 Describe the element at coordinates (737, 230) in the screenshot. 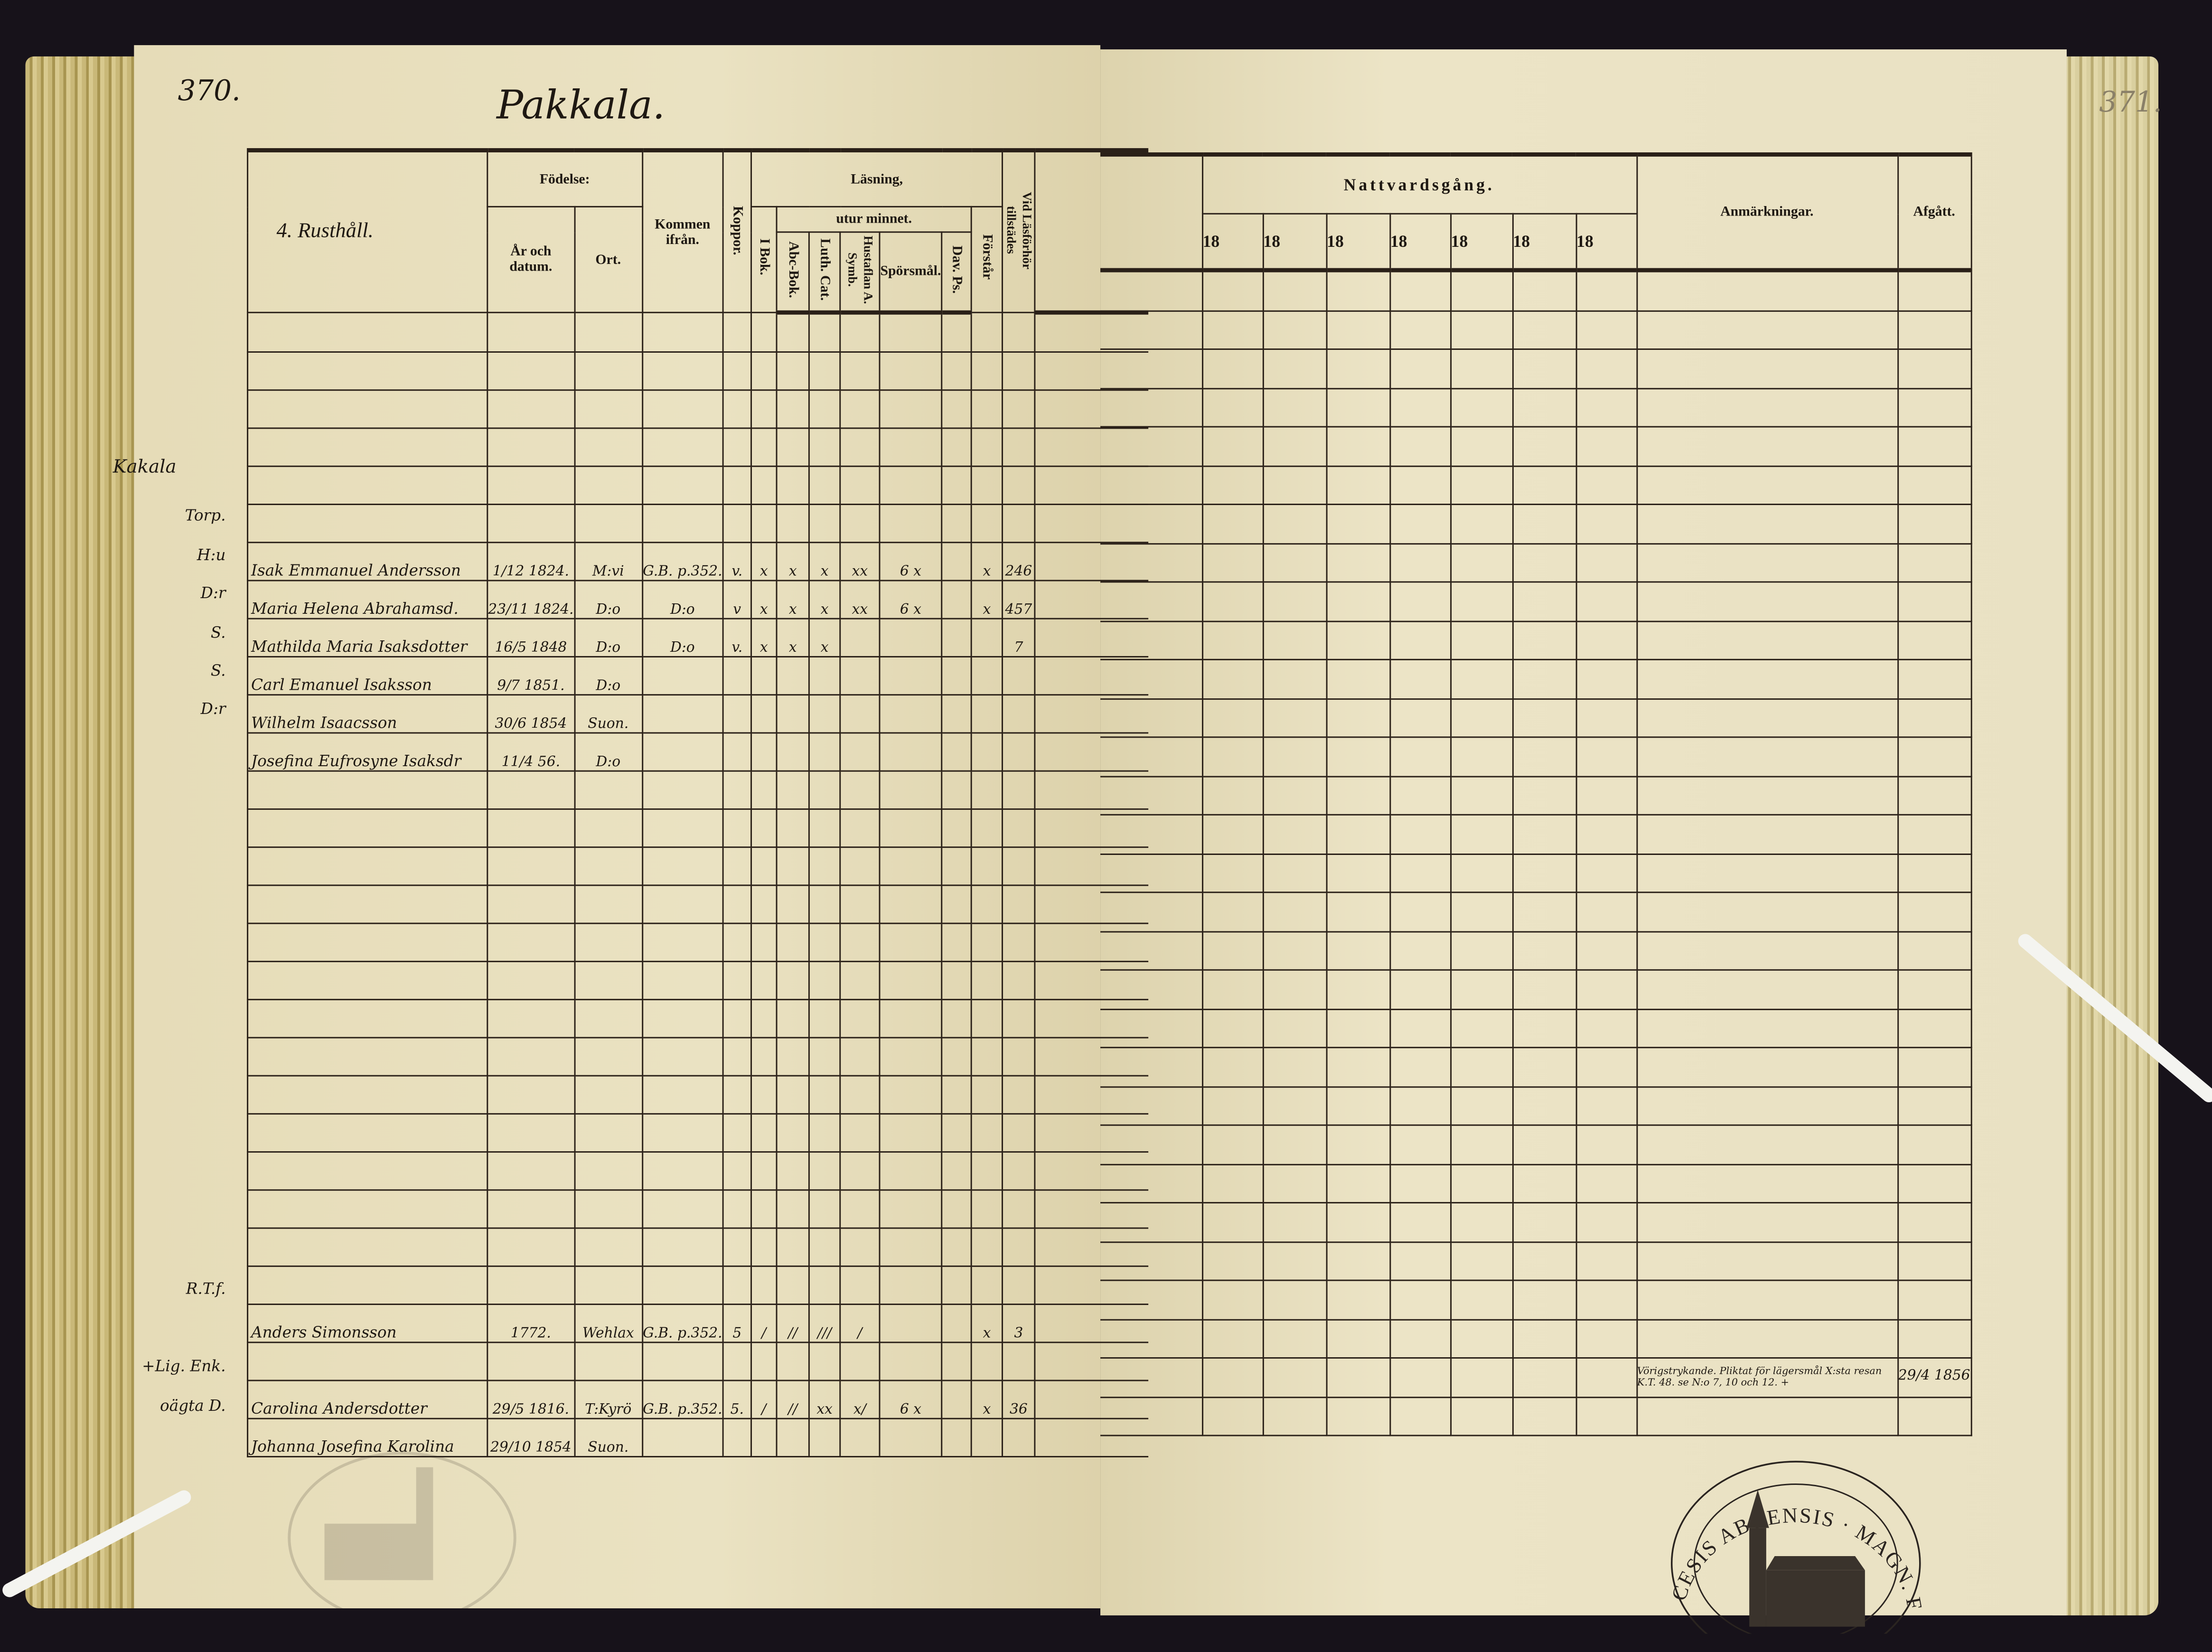

I see `header-koppor: Koppor.` at that location.